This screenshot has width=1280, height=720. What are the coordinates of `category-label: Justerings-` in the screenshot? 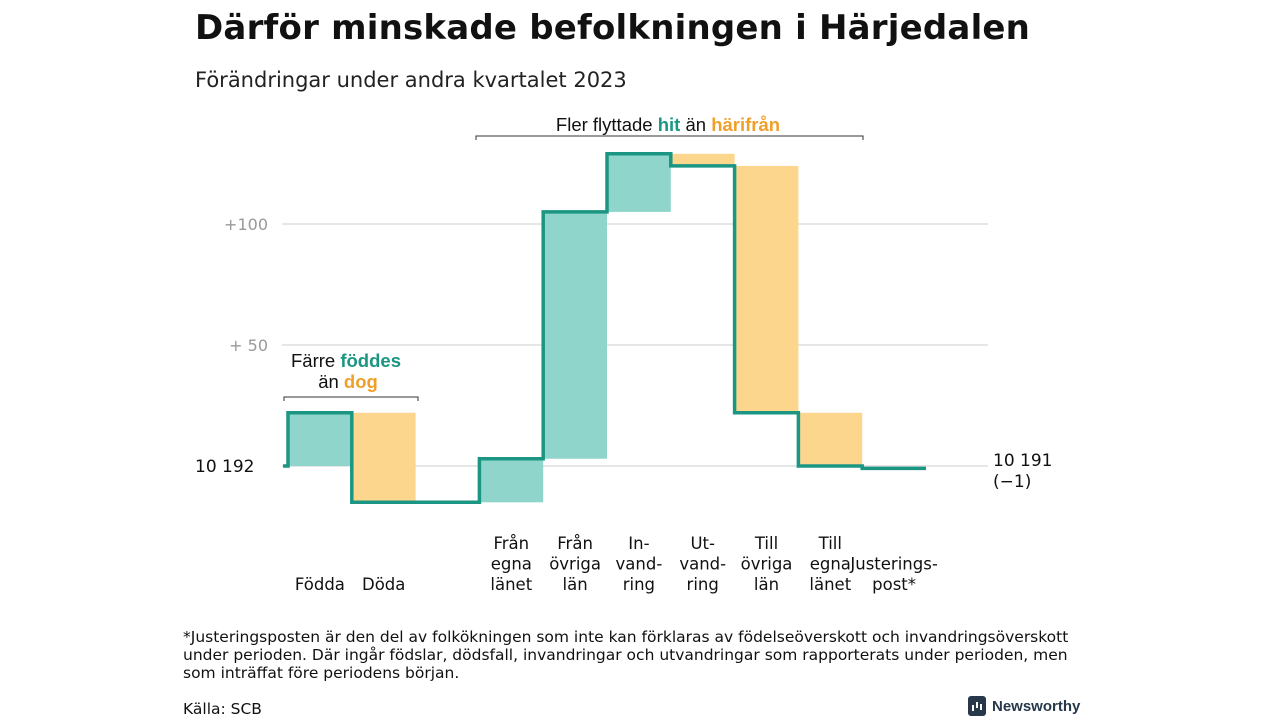 It's located at (893, 564).